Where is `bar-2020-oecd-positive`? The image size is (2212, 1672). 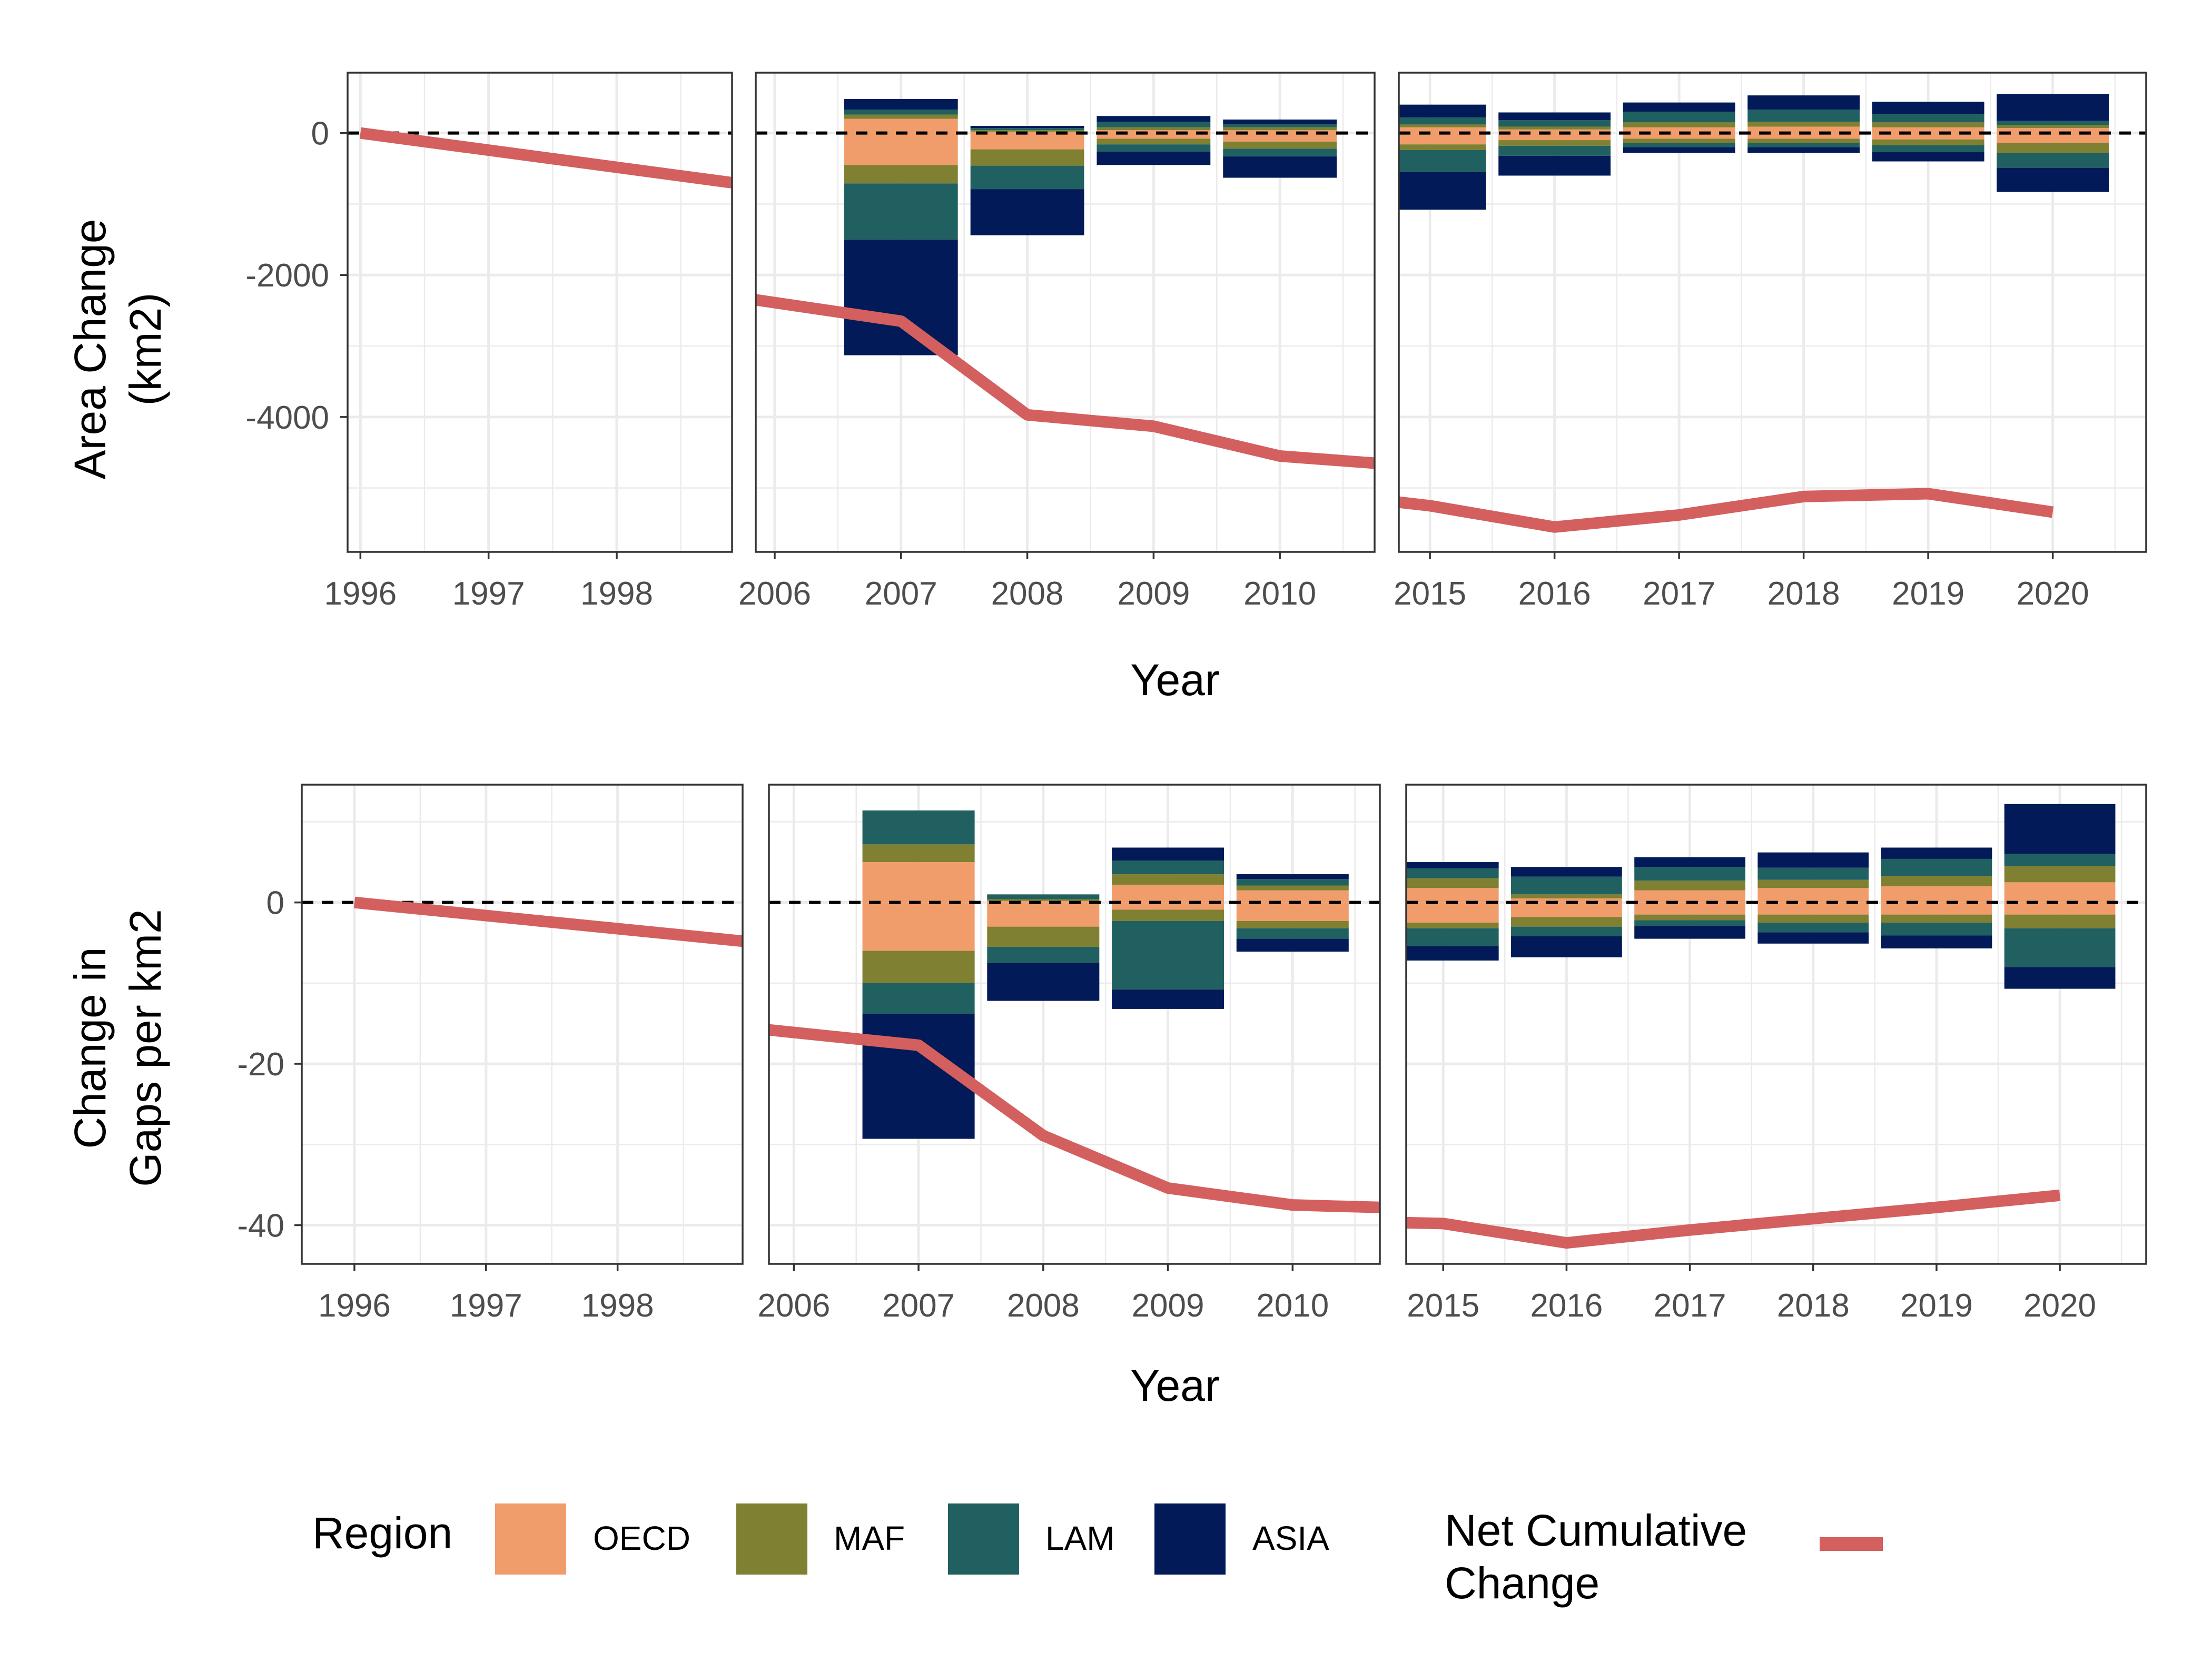 bar-2020-oecd-positive is located at coordinates (2060, 892).